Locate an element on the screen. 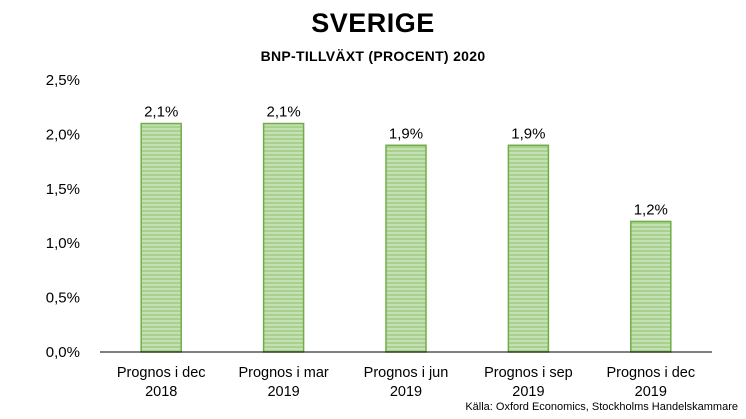  data-label: 1,2% is located at coordinates (651, 209).